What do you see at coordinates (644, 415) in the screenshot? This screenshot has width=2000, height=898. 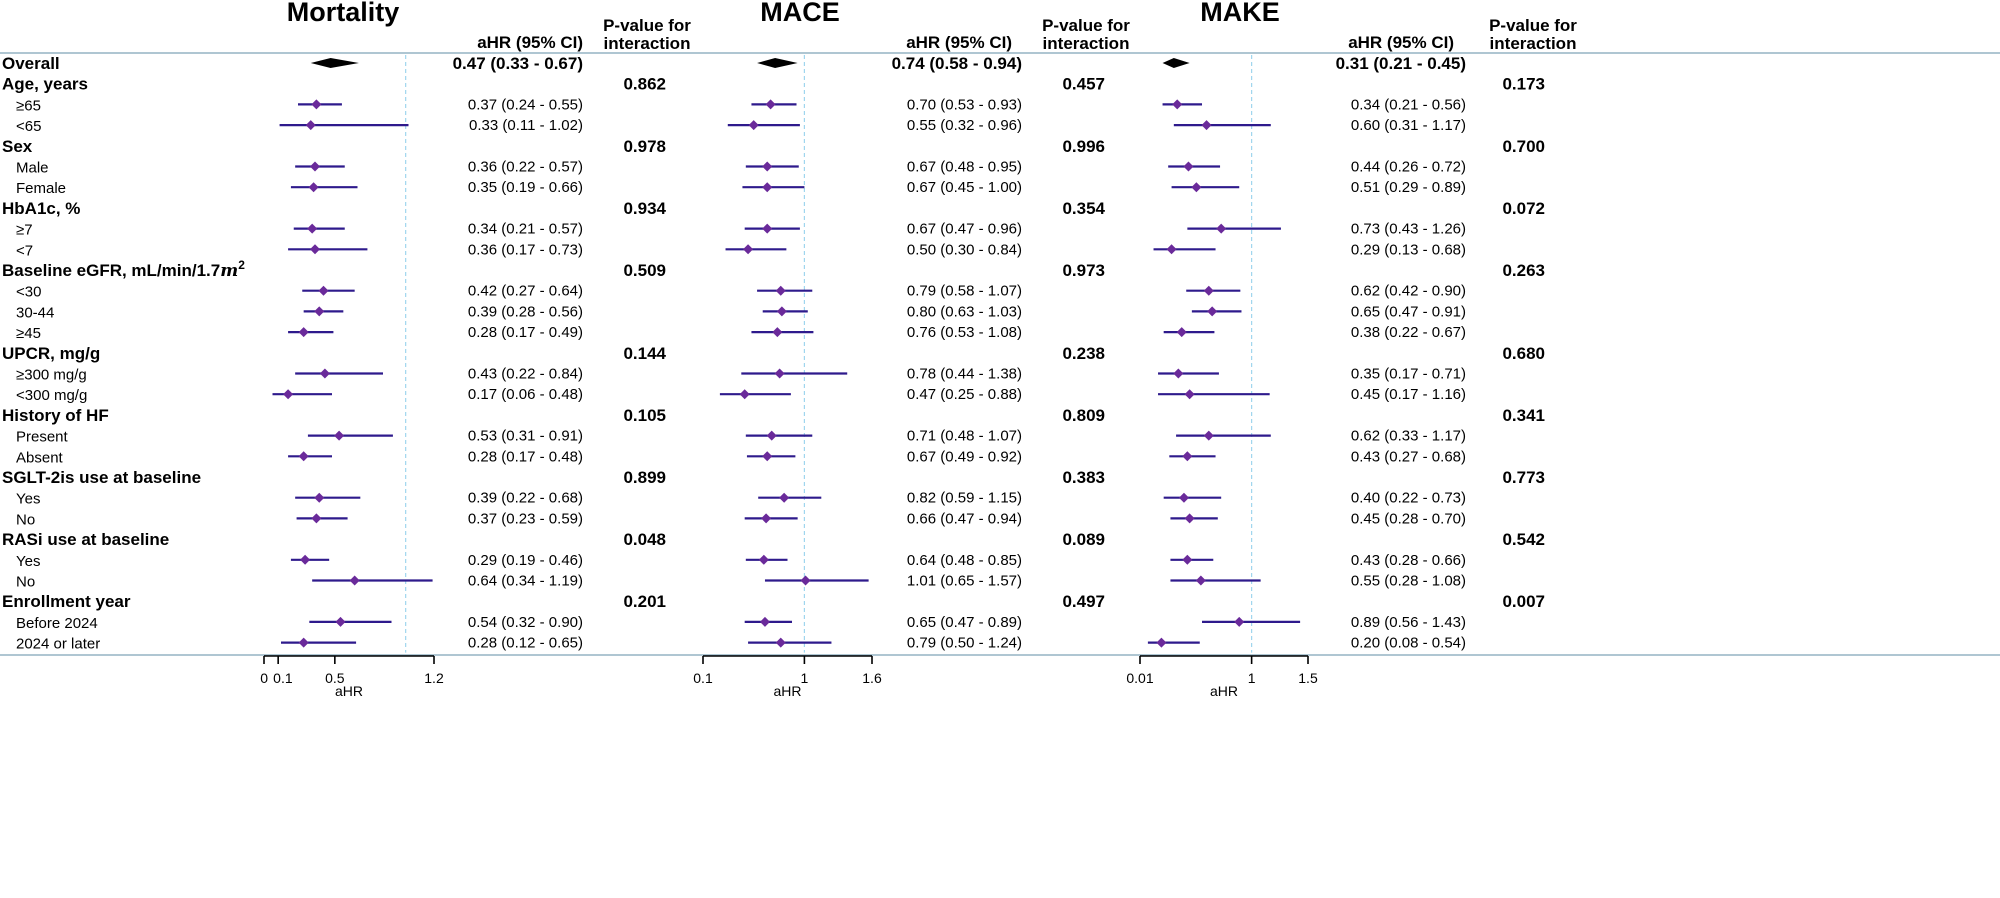 I see `p-value: 0.105` at bounding box center [644, 415].